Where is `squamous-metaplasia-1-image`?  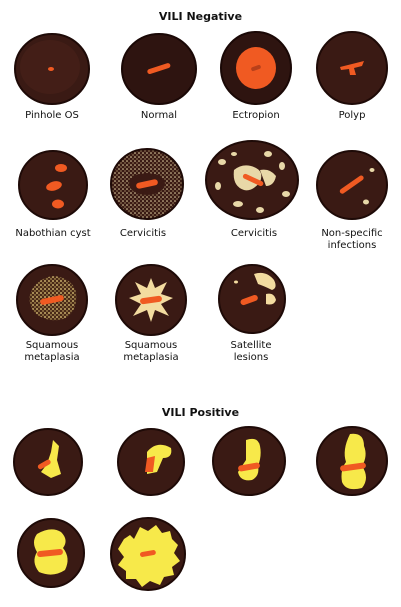 squamous-metaplasia-1-image is located at coordinates (52, 300).